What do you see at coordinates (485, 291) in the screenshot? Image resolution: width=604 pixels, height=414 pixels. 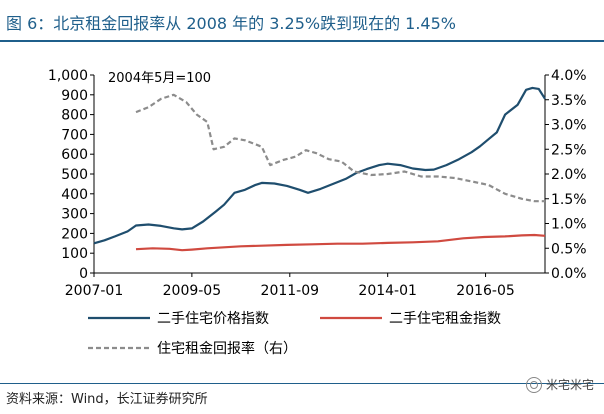 I see `x-tick-label: 2016-05` at bounding box center [485, 291].